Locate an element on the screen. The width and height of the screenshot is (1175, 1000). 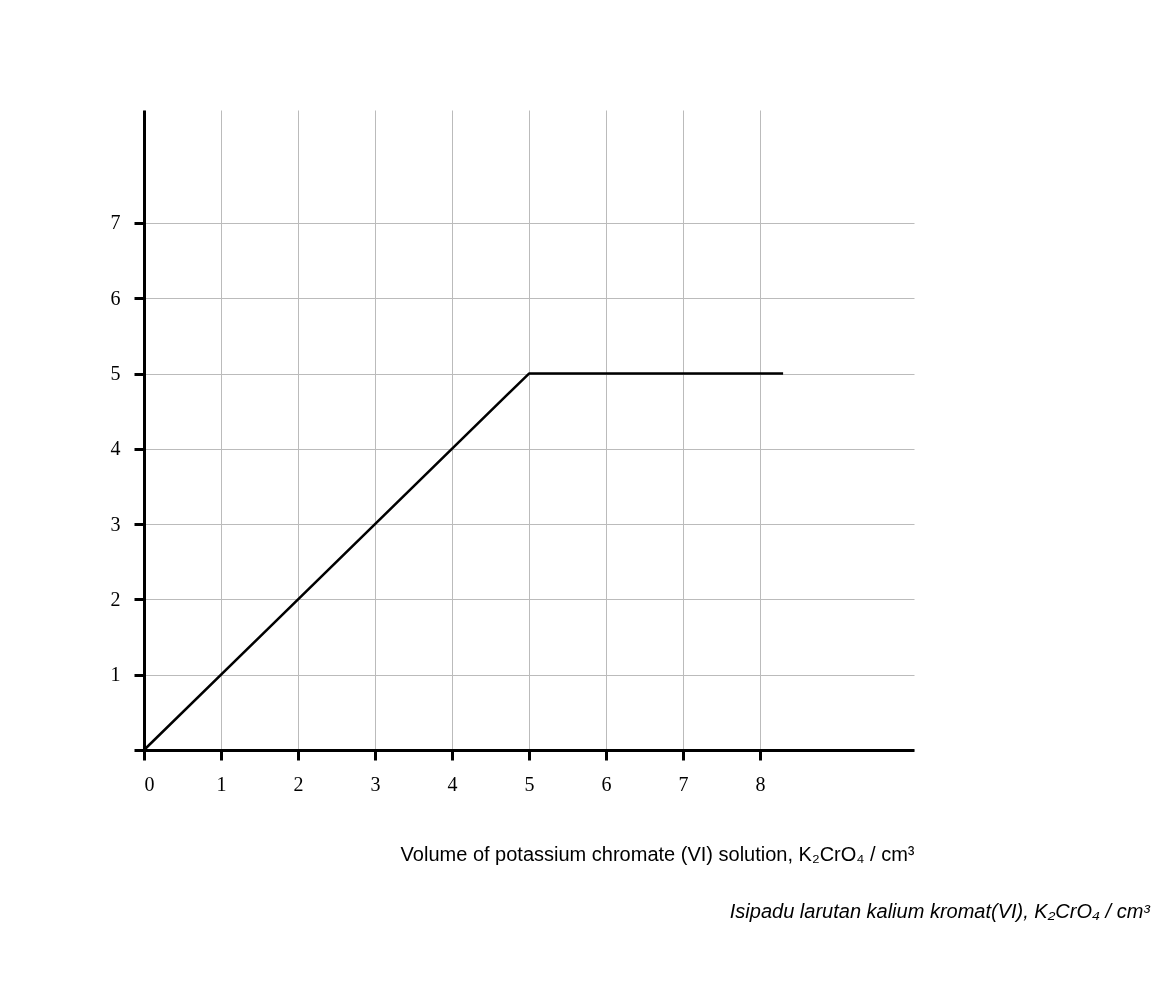
x-axis-title: Volume of potassium chromate (VI) solution, K₂CrO₄ / cm³ is located at coordinates (657, 853).